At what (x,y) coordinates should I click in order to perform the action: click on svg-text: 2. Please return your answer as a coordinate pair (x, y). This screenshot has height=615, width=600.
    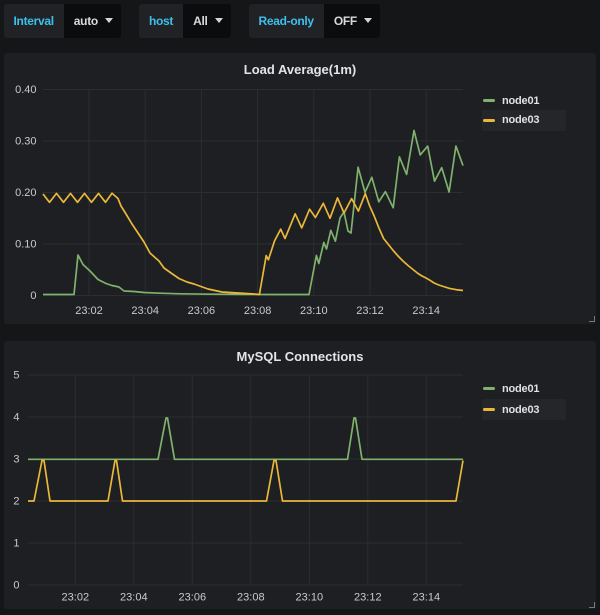
    Looking at the image, I should click on (16, 502).